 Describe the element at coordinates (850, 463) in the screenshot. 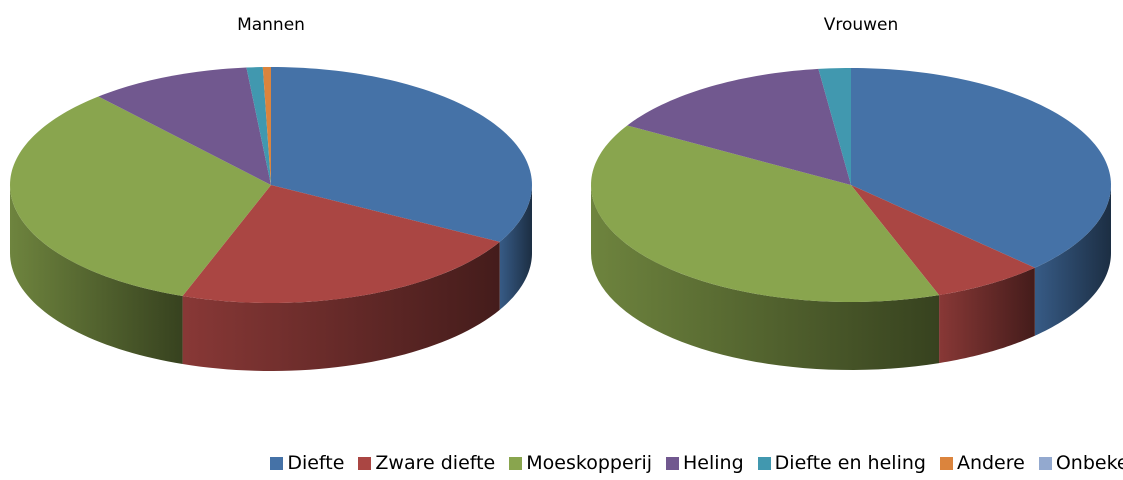

I see `legend-label: Diefte en heling` at that location.